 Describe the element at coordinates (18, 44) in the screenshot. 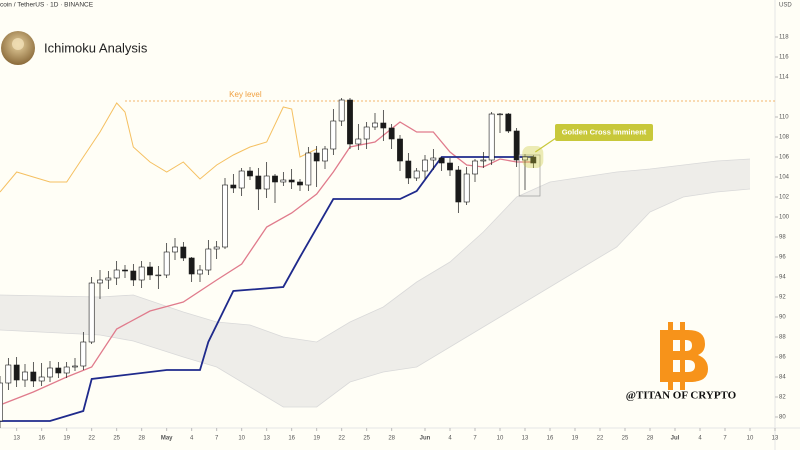

I see `avatar-face` at that location.